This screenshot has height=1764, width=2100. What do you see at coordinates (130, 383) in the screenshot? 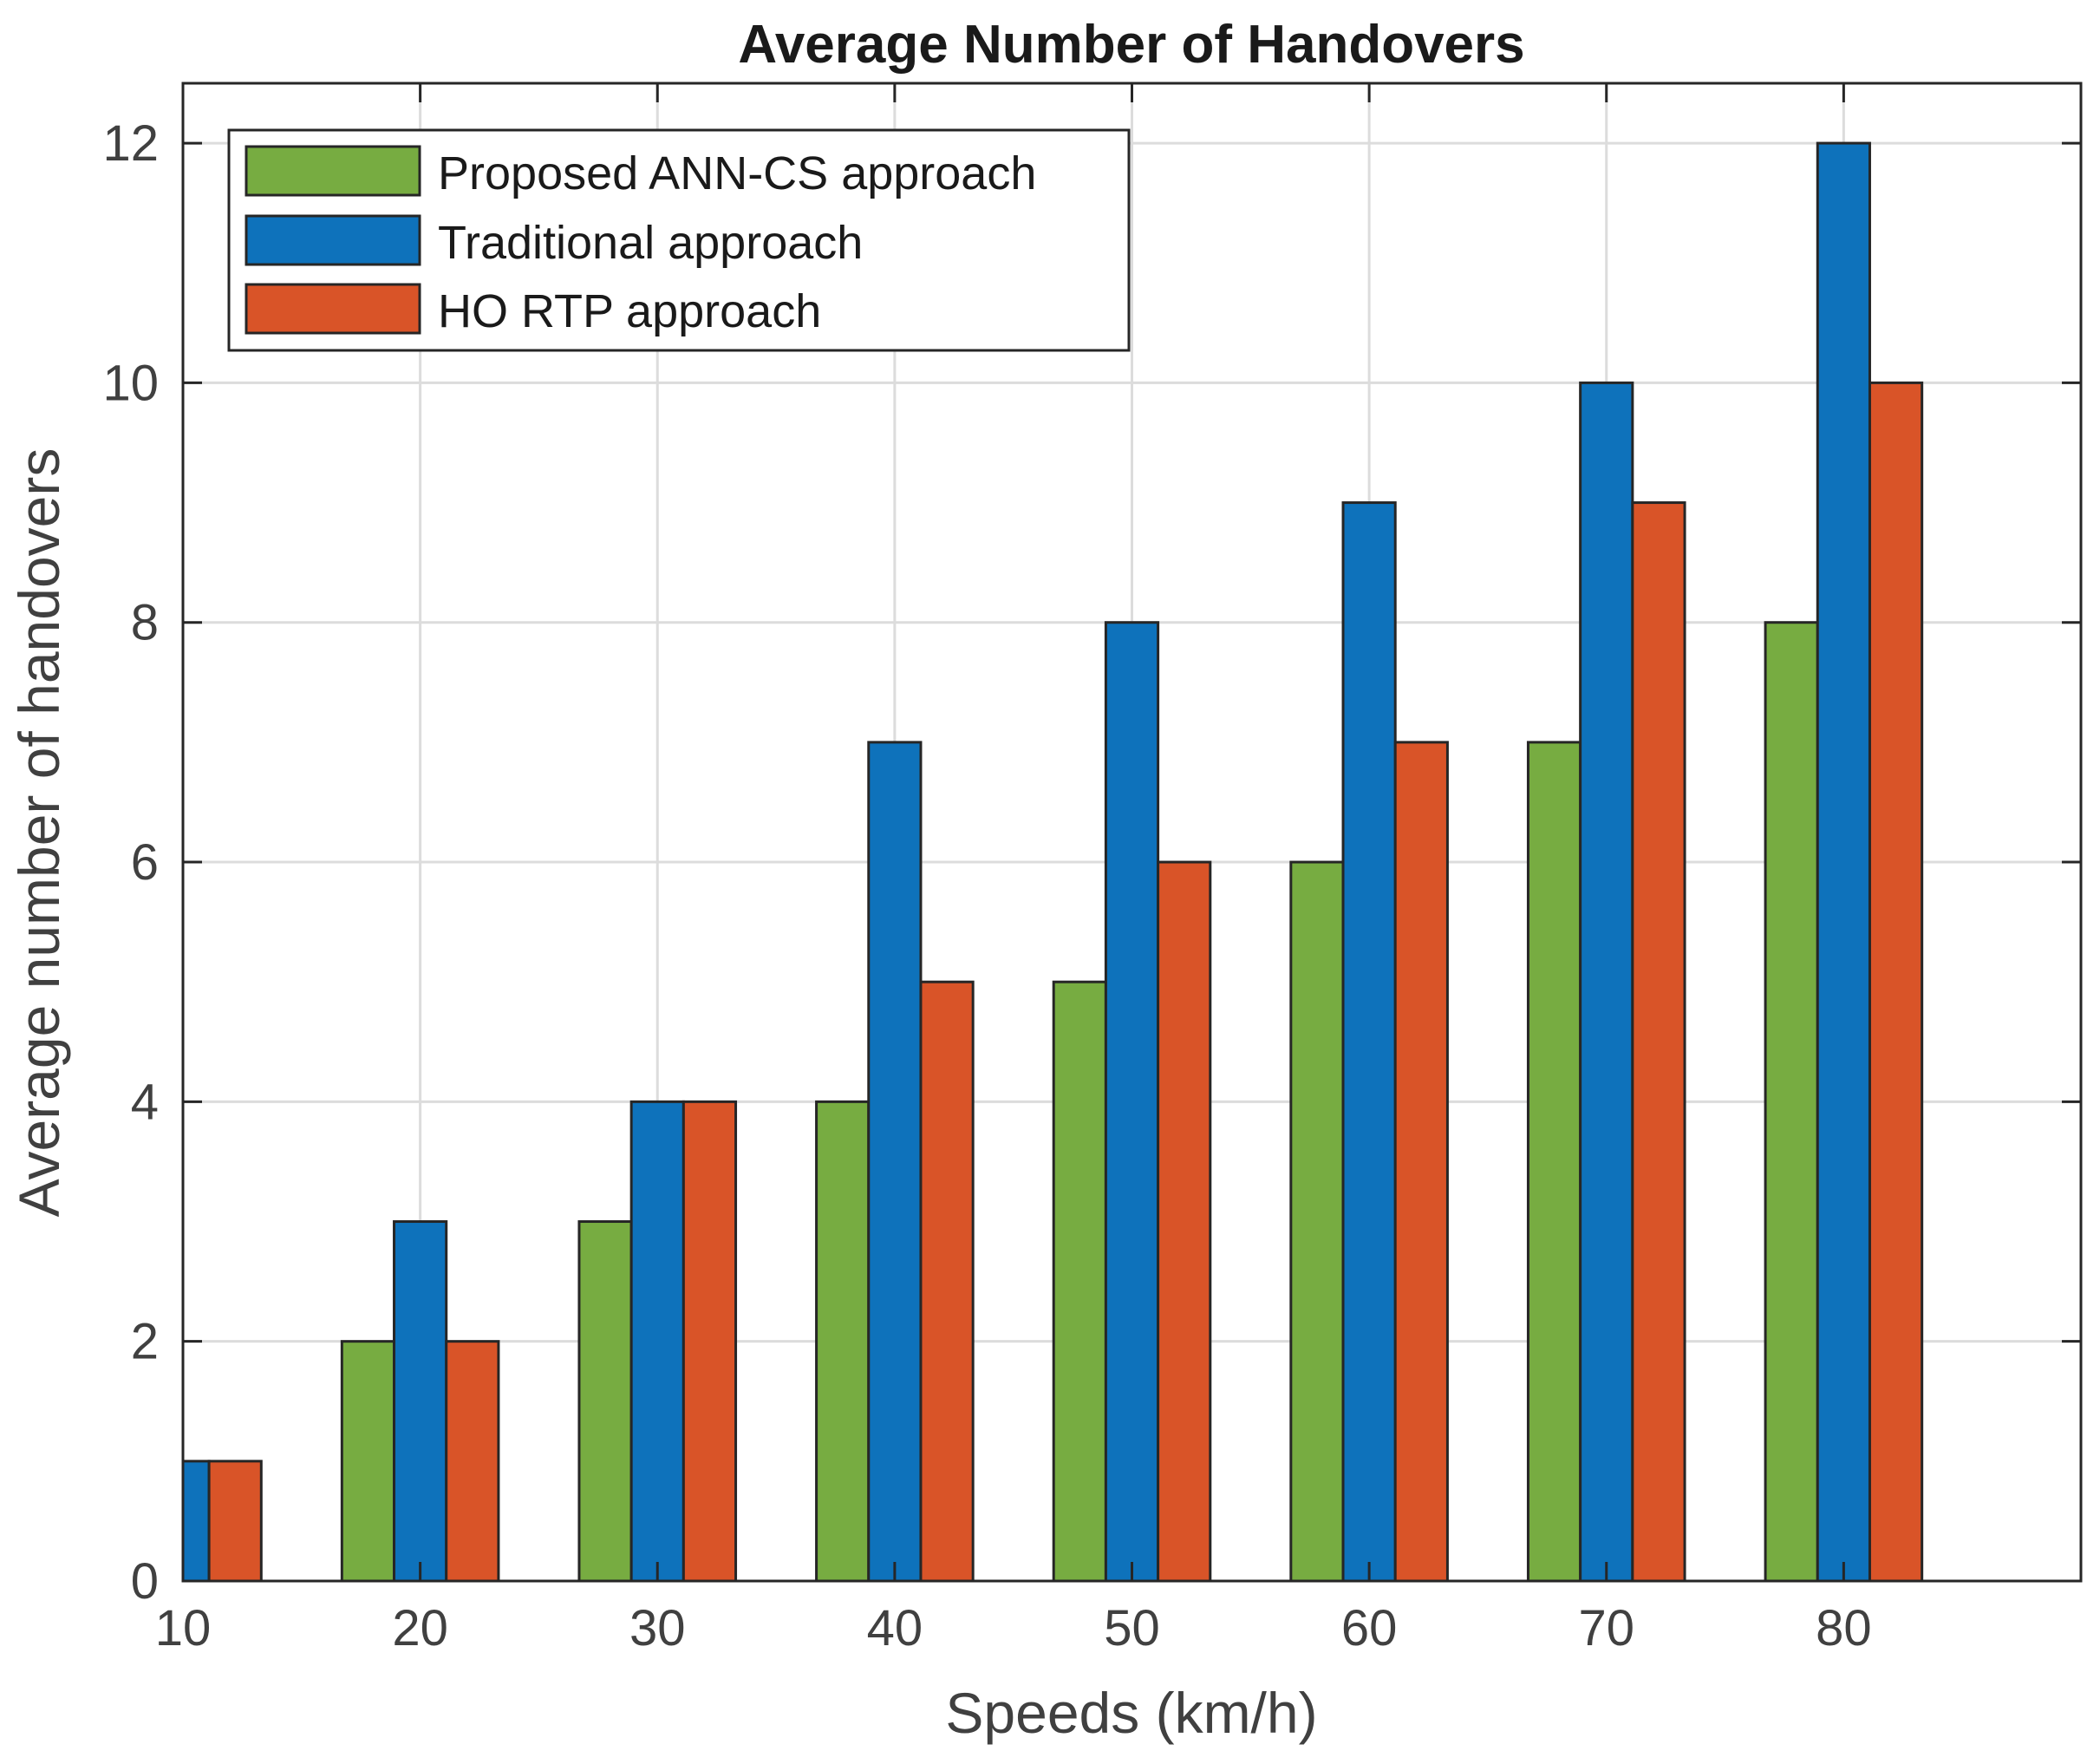
I see `y-tick-label-10: 10` at bounding box center [130, 383].